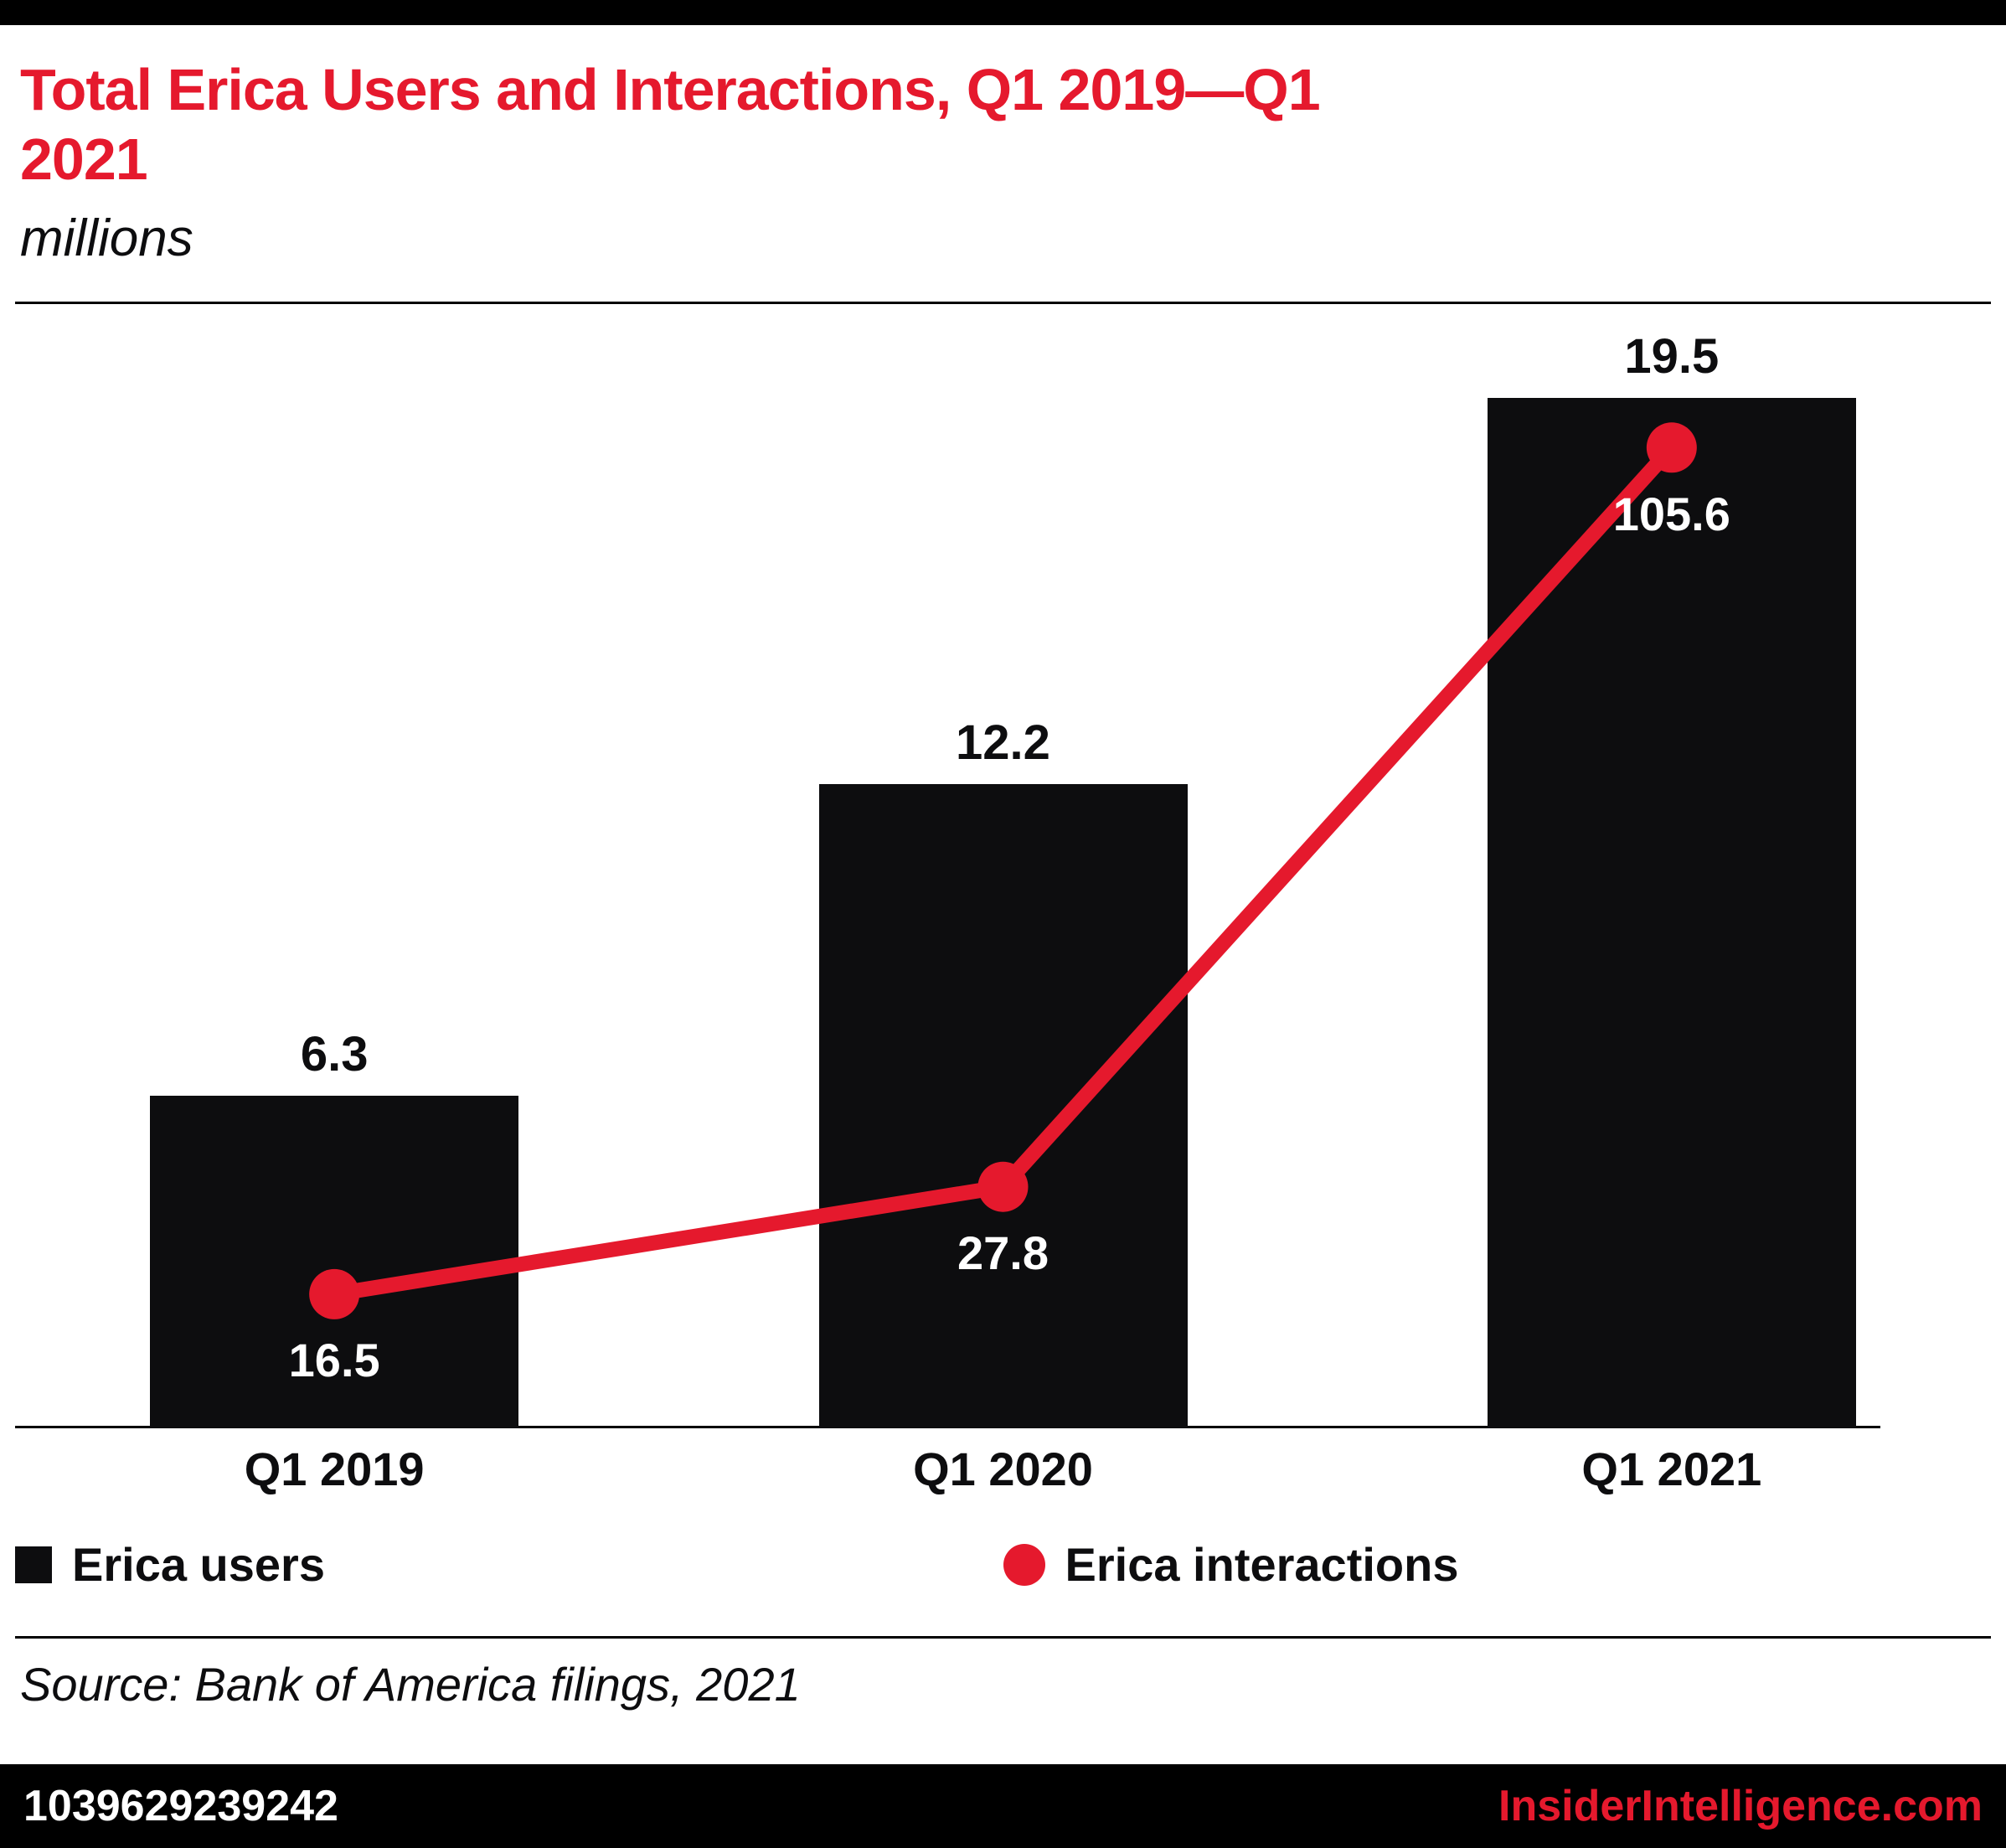 The height and width of the screenshot is (1848, 2006). Describe the element at coordinates (1003, 1637) in the screenshot. I see `source-divider` at that location.